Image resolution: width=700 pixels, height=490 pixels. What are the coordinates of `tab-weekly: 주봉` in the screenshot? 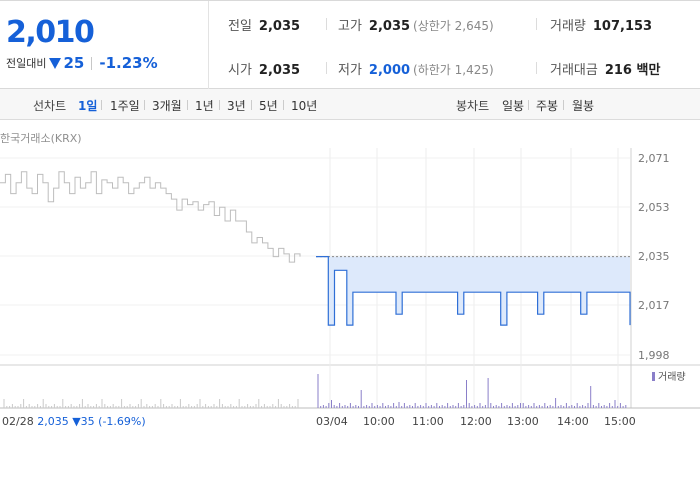 It's located at (547, 106).